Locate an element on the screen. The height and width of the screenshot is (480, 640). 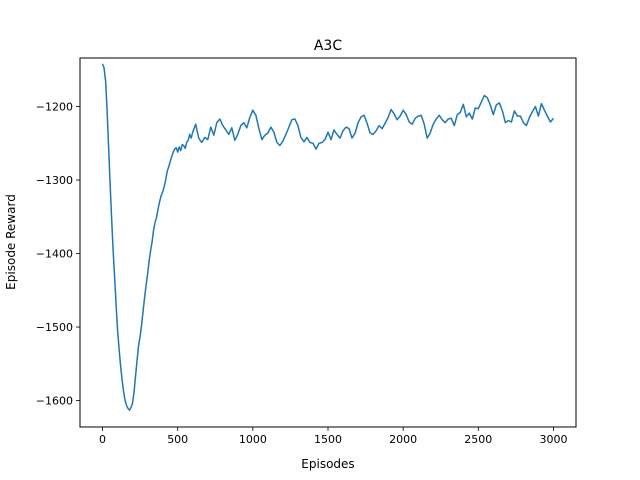
y-axis-label: Episode Reward is located at coordinates (11, 242).